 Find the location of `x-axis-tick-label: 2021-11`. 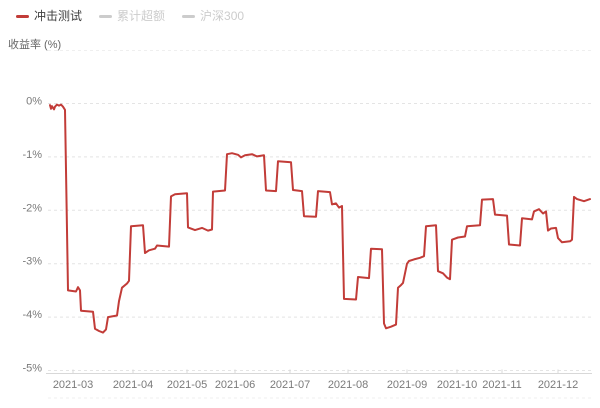

x-axis-tick-label: 2021-11 is located at coordinates (502, 385).